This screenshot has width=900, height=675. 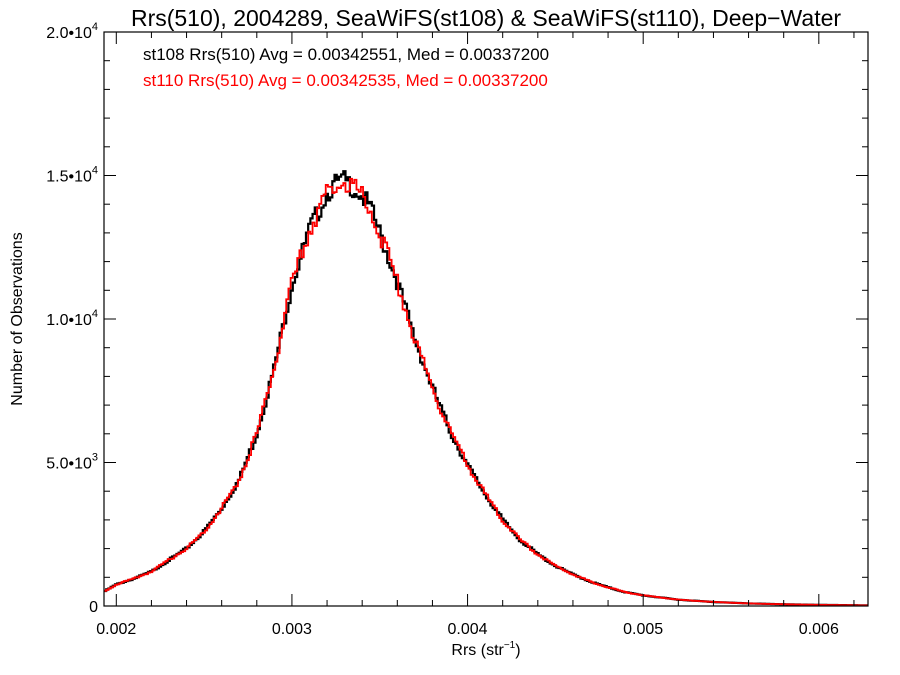 What do you see at coordinates (69, 177) in the screenshot?
I see `y-tick-mantissa-3: 1.5•10` at bounding box center [69, 177].